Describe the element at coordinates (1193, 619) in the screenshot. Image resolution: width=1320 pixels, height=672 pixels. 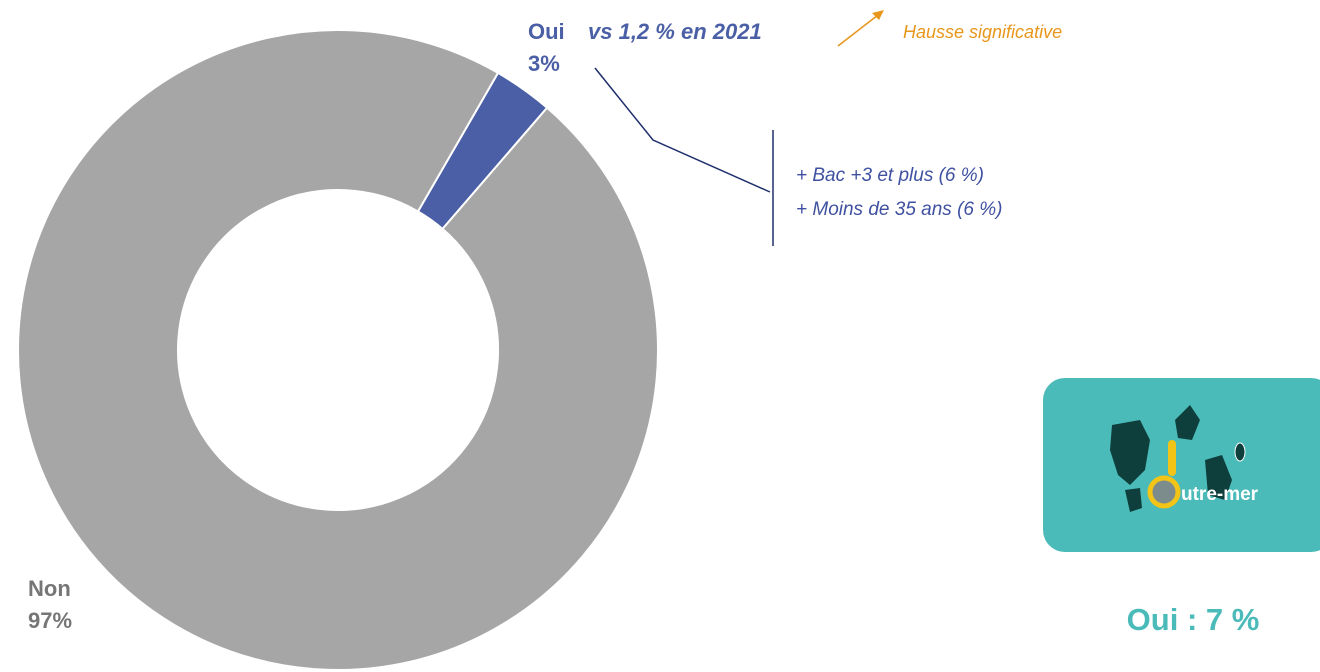
I see `outre-mer-value: Oui : 7 %` at that location.